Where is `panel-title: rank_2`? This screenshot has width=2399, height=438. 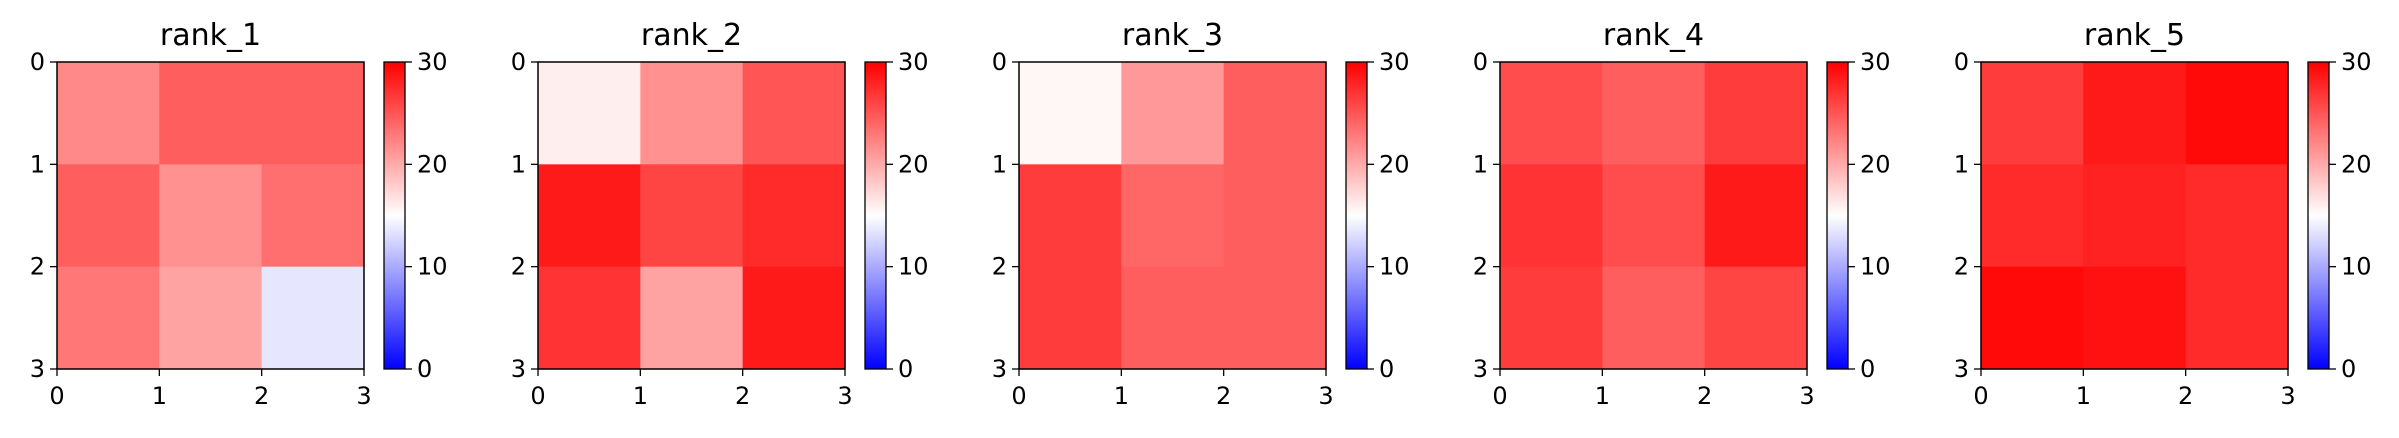
panel-title: rank_2 is located at coordinates (691, 35).